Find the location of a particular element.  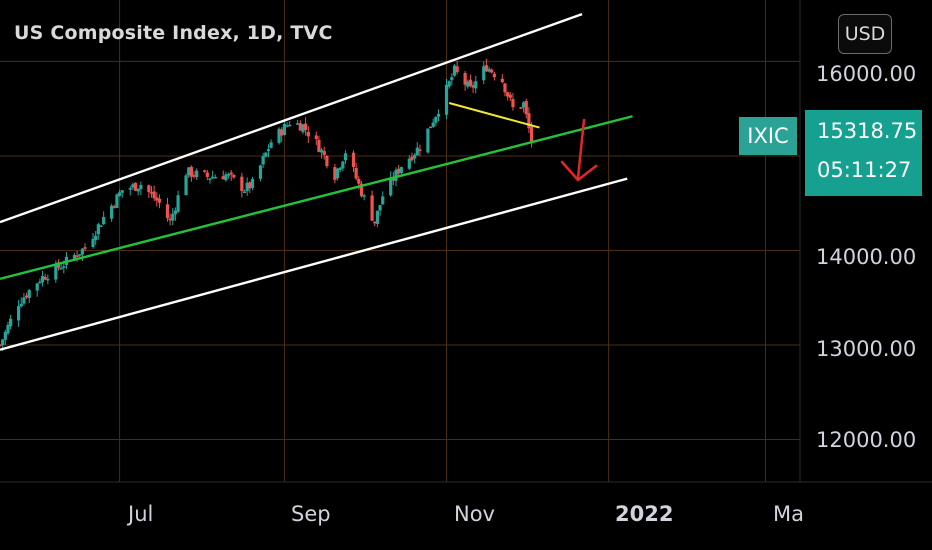

y-tick-label: 16000.00 is located at coordinates (866, 74).